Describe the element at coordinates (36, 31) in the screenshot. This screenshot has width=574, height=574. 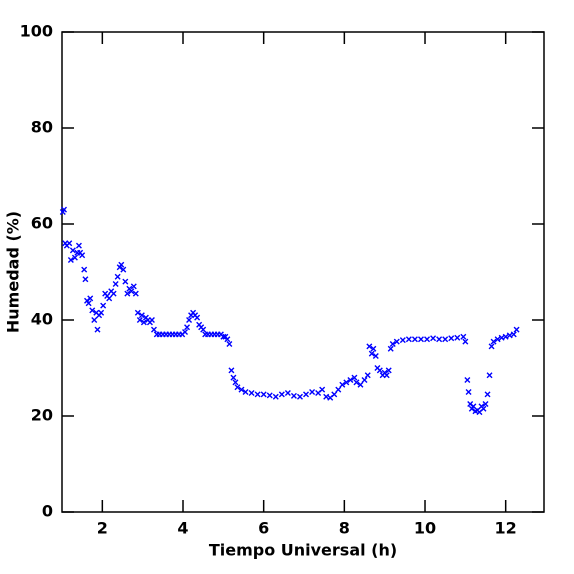
I see `y-tick-label: 100` at that location.